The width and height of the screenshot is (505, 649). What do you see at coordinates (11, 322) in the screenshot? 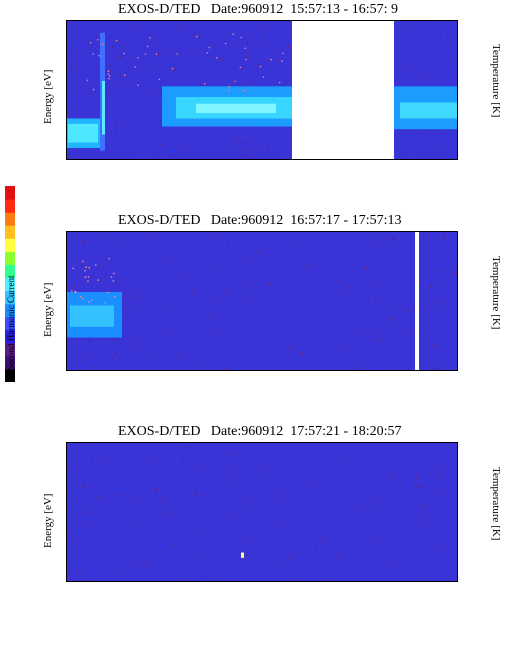
I see `colorbar-label: Second Harmonic Current` at bounding box center [11, 322].